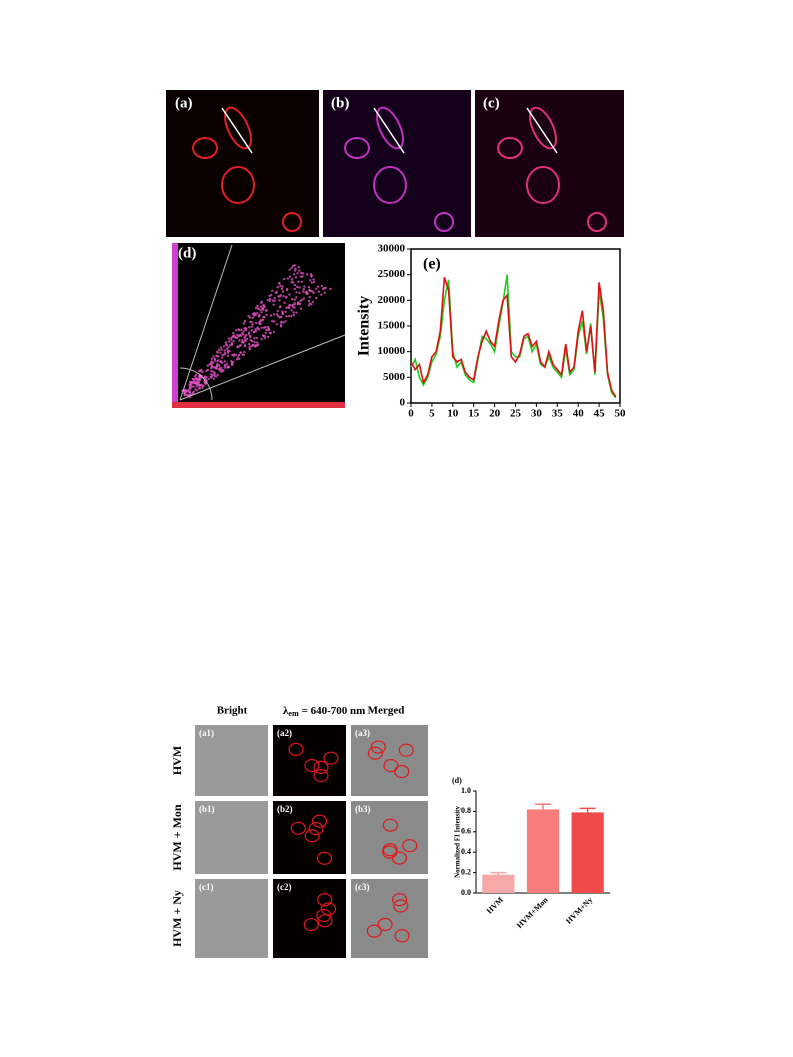 The width and height of the screenshot is (793, 1057). What do you see at coordinates (284, 887) in the screenshot?
I see `panel-label: (c2)` at bounding box center [284, 887].